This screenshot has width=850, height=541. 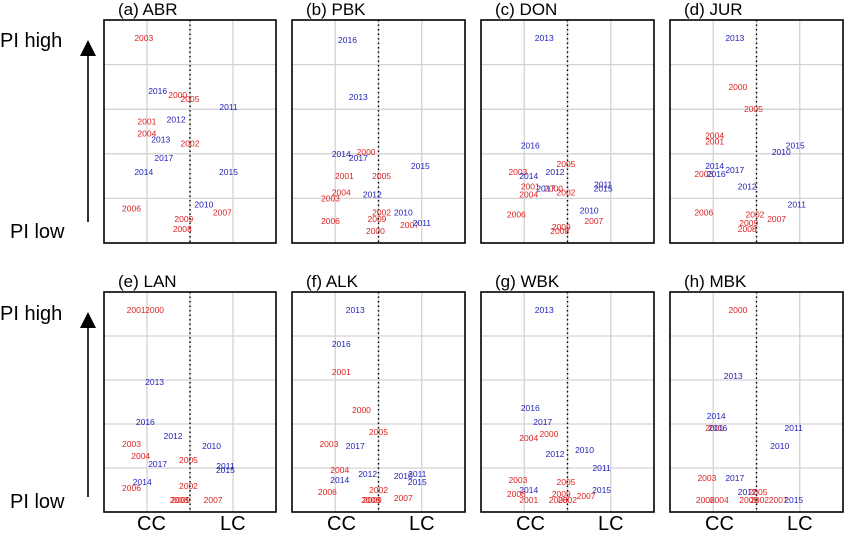 What do you see at coordinates (332, 281) in the screenshot?
I see `panel-title: (f) ALK` at bounding box center [332, 281].